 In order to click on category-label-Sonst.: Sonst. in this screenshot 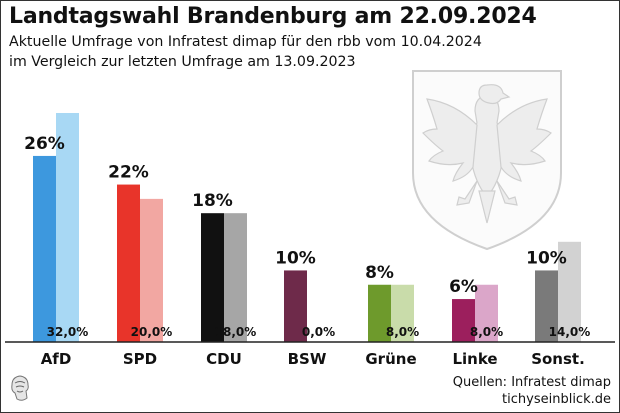, I will do `click(558, 359)`.